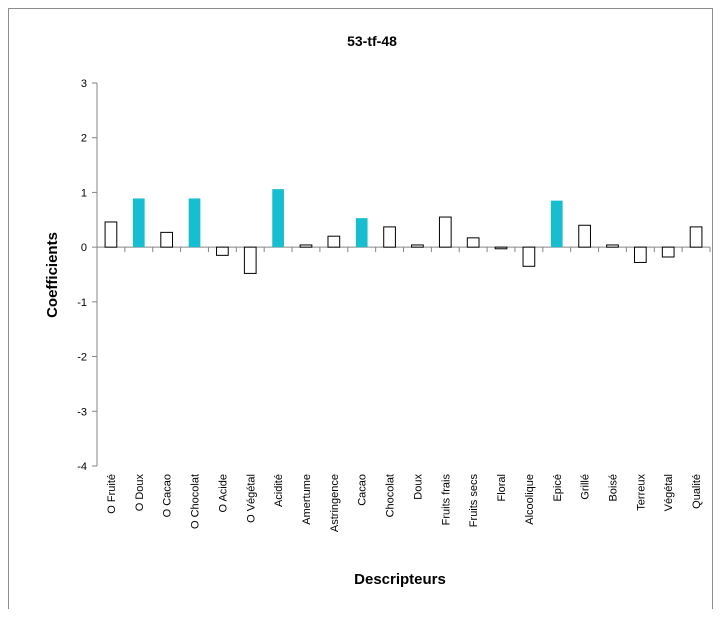 Image resolution: width=722 pixels, height=617 pixels. I want to click on category-label: Boisé, so click(613, 488).